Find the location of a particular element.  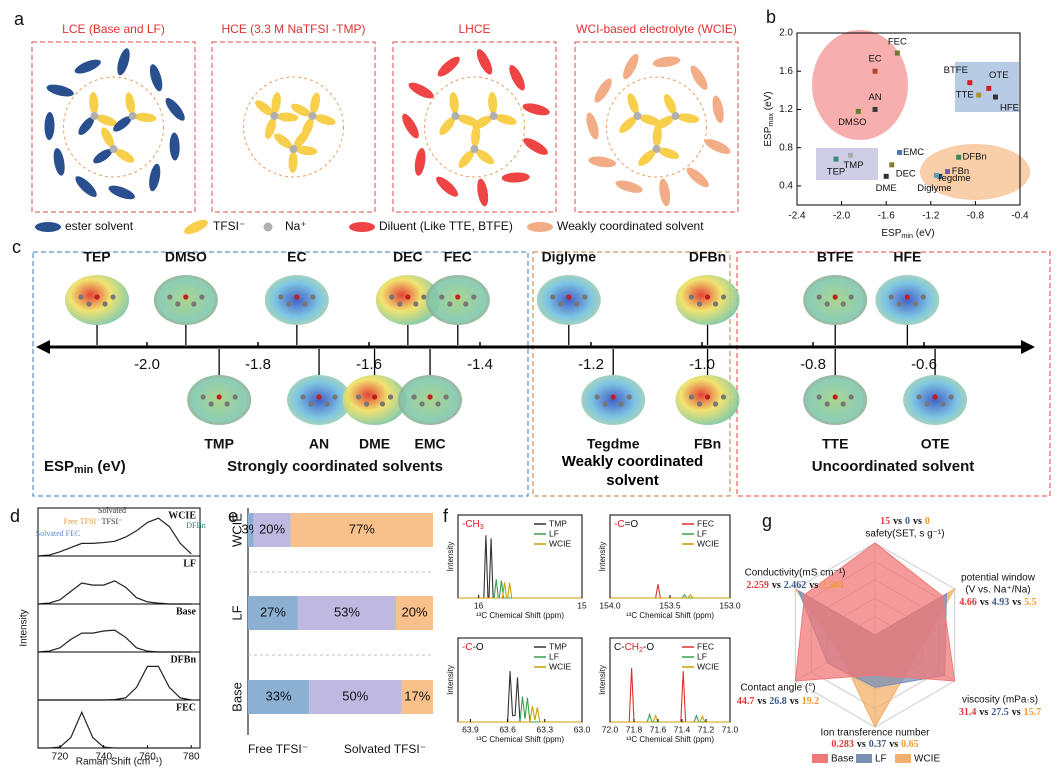

legend-swatch is located at coordinates (820, 758).